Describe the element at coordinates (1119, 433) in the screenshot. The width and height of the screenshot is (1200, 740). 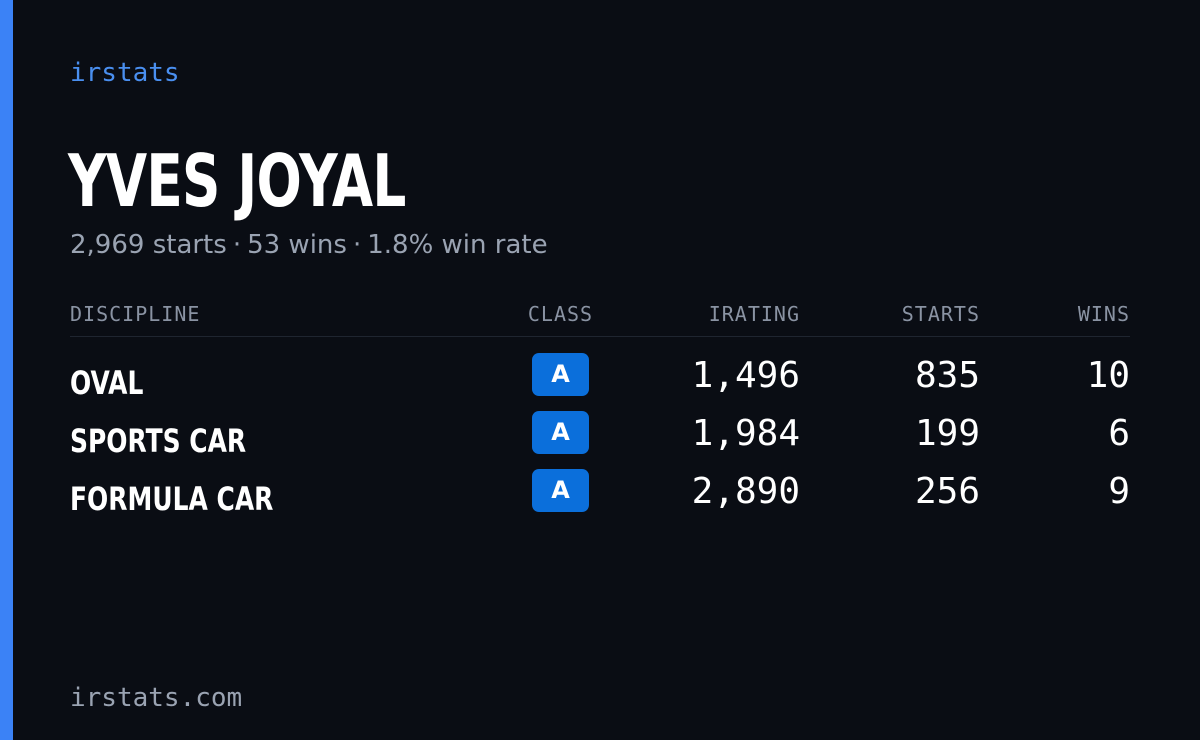
I see `wins-value: 6` at that location.